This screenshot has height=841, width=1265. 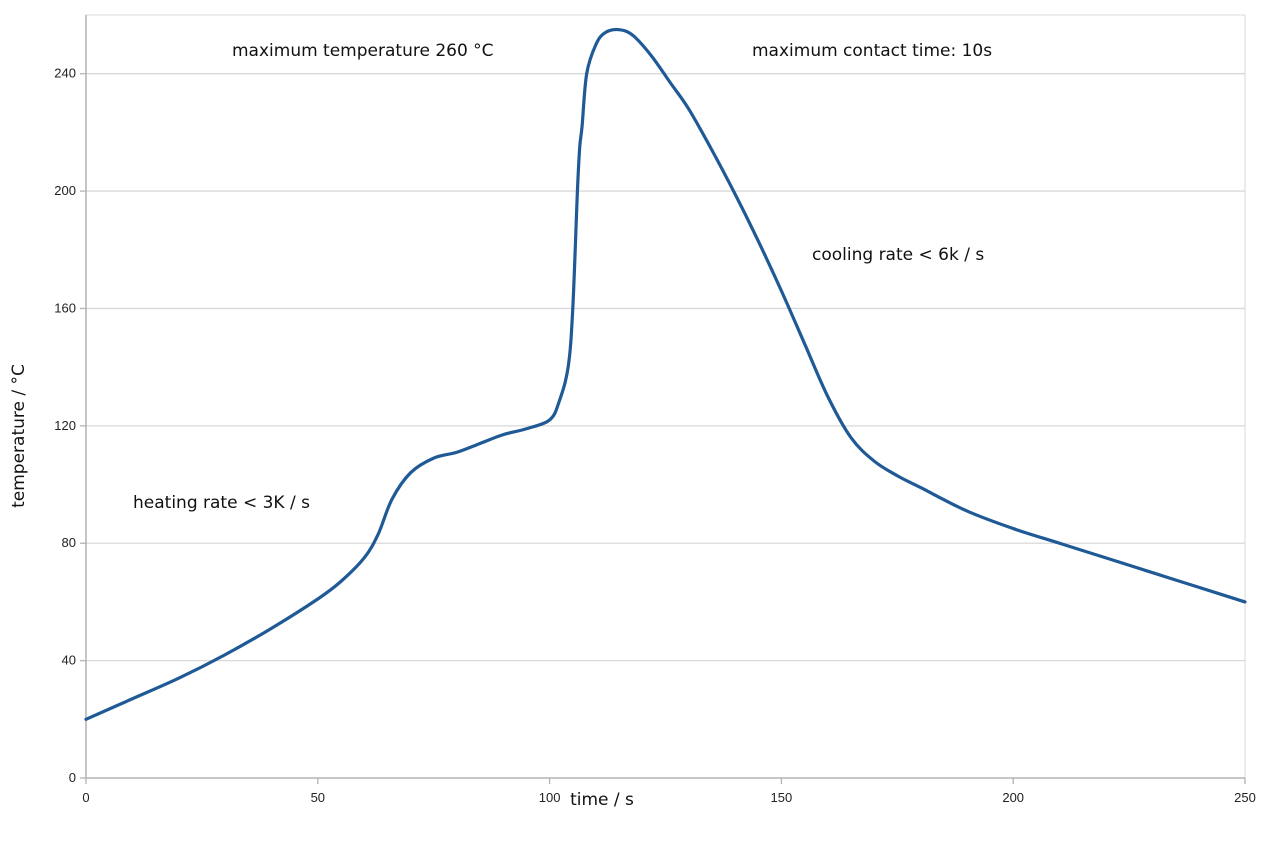 What do you see at coordinates (65, 73) in the screenshot?
I see `y-tick-label: 240` at bounding box center [65, 73].